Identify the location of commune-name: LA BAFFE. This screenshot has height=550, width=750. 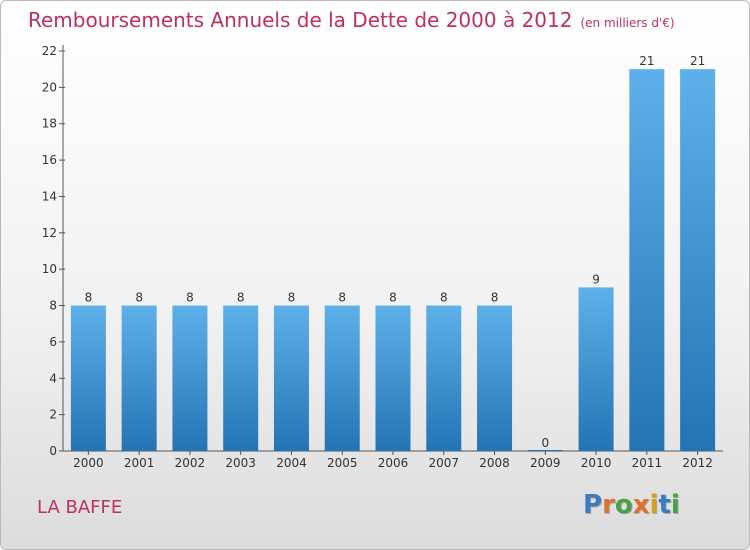
(80, 507).